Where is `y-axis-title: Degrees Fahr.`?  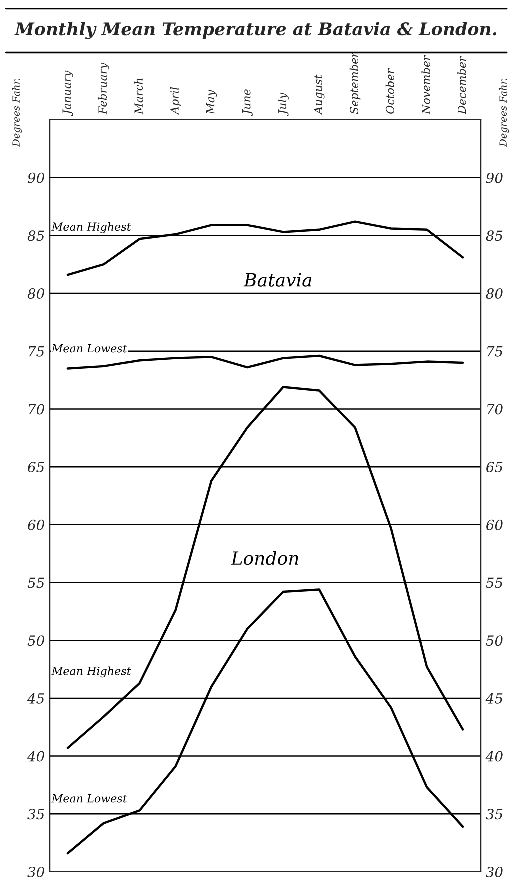
y-axis-title: Degrees Fahr. is located at coordinates (17, 113).